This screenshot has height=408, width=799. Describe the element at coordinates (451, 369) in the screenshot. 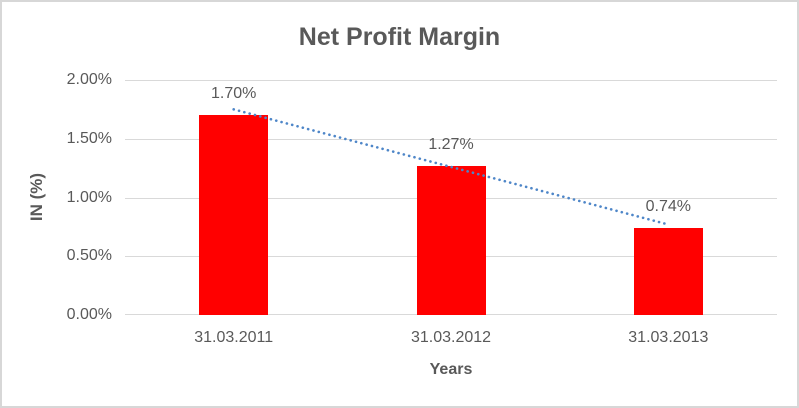

I see `x-axis-title: Years` at that location.